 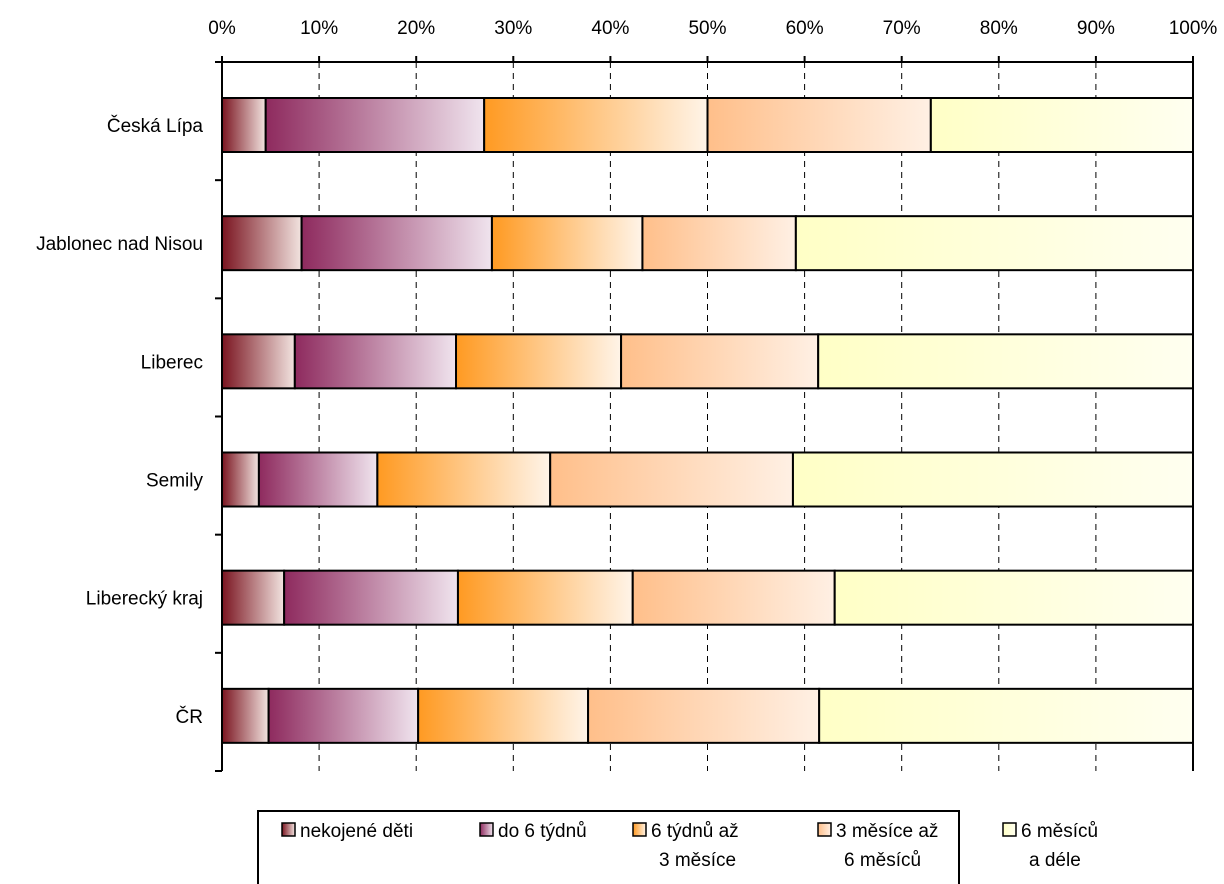 I want to click on legend-label: 3 měsíce až, so click(x=887, y=831).